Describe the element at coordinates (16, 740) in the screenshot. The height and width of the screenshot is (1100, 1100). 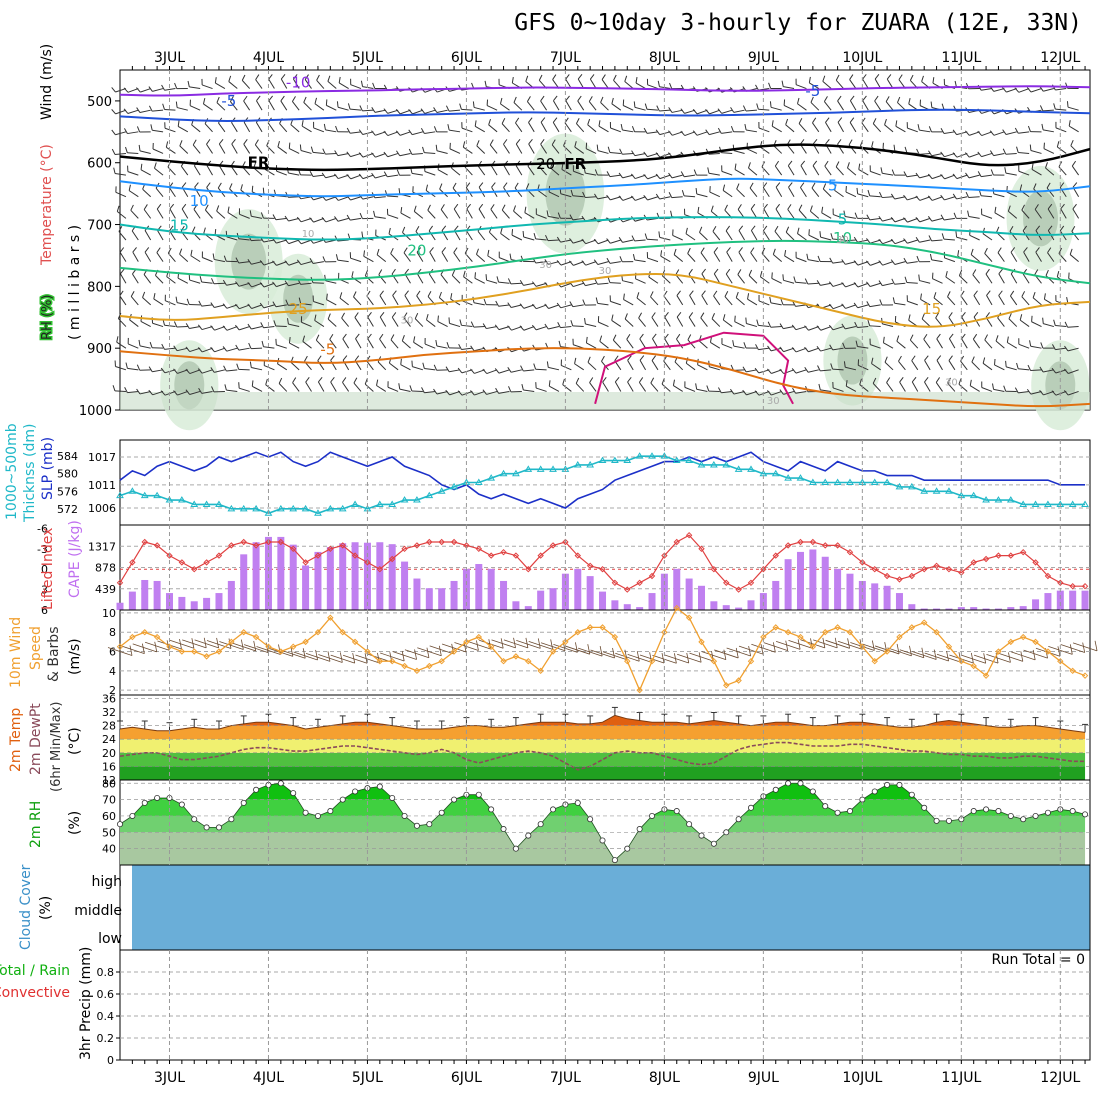
I see `temp-label-1: 2m Temp` at that location.